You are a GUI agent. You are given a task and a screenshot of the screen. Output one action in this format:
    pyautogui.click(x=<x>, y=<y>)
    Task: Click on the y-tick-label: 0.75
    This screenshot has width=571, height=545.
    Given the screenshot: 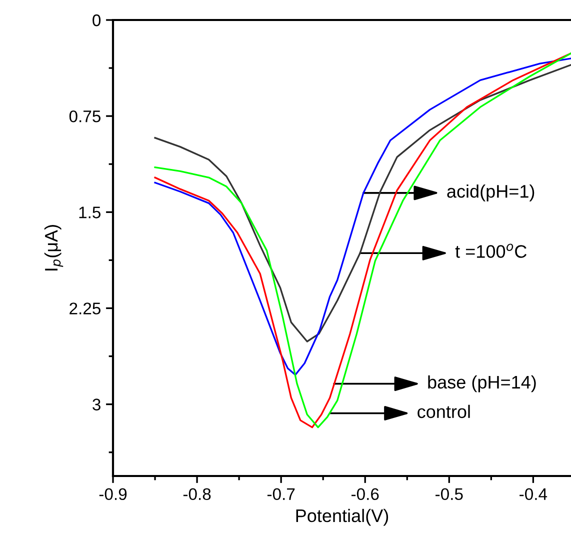 What is the action you would take?
    pyautogui.click(x=84, y=116)
    